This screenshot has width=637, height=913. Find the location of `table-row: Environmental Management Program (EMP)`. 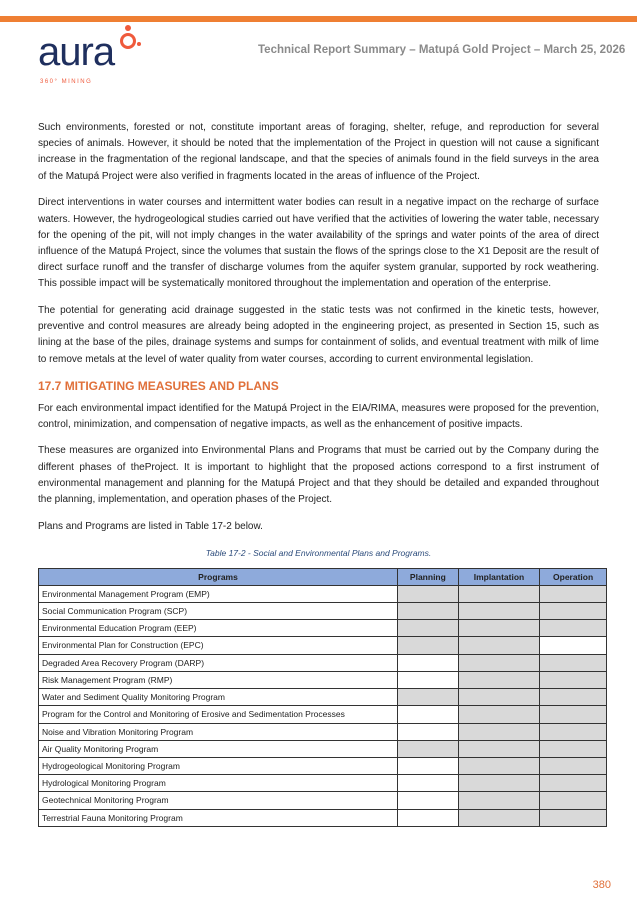

table-row: Environmental Management Program (EMP) is located at coordinates (322, 594).